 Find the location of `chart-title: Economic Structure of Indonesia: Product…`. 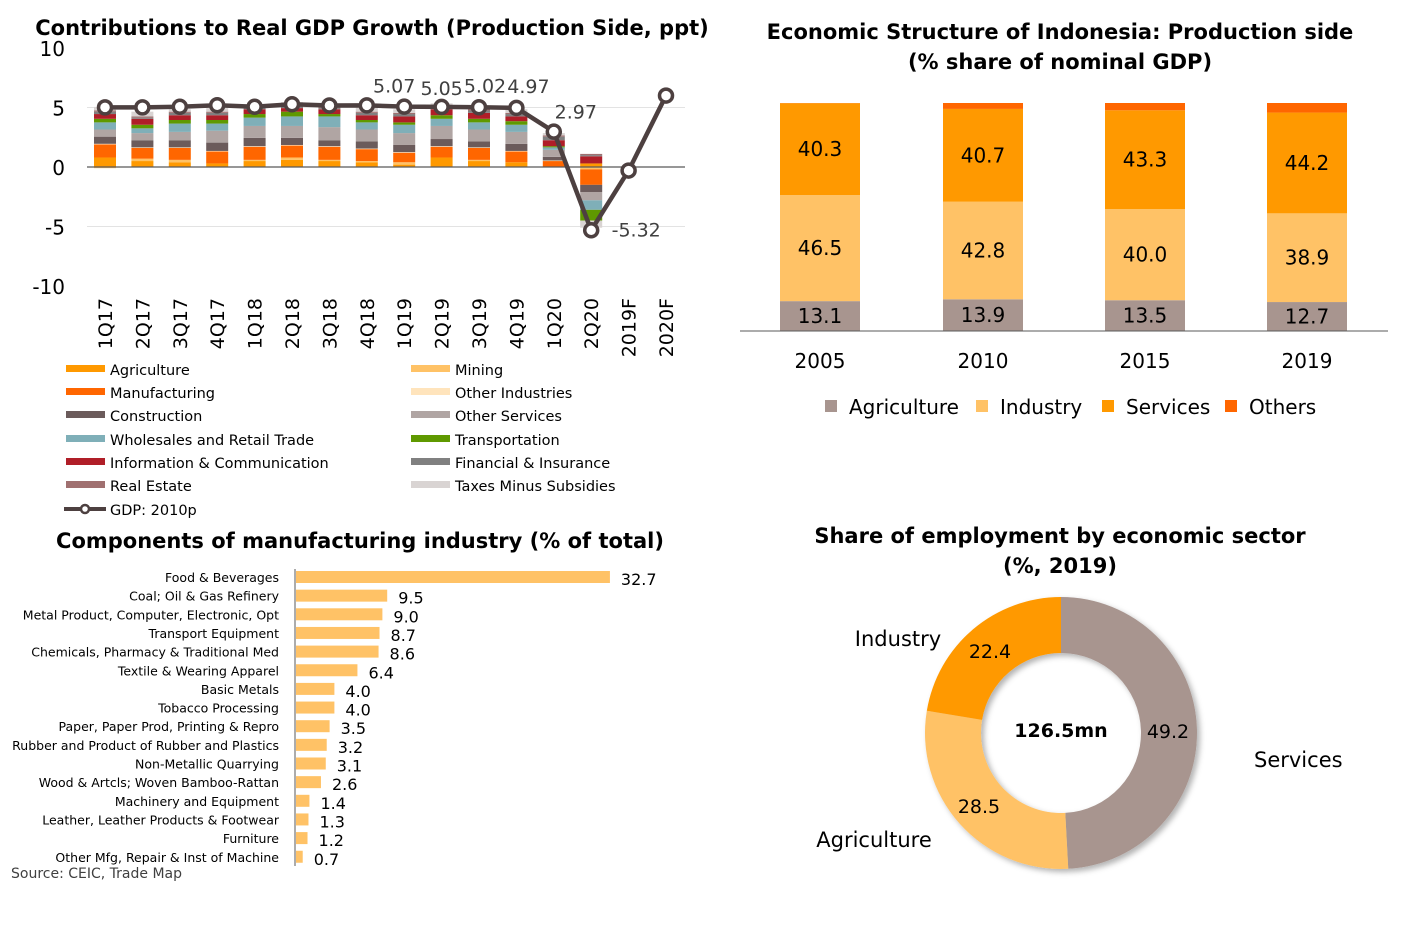

chart-title: Economic Structure of Indonesia: Product… is located at coordinates (1060, 32).